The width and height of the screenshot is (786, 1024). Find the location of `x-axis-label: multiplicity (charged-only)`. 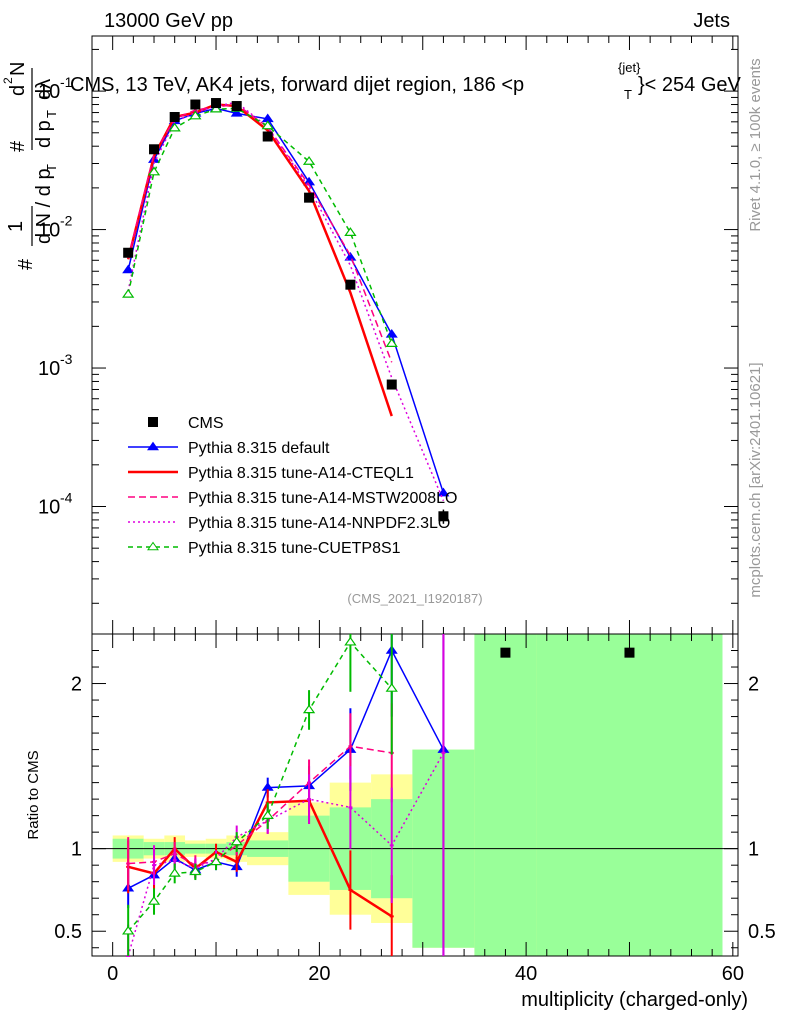

x-axis-label: multiplicity (charged-only) is located at coordinates (634, 1000).